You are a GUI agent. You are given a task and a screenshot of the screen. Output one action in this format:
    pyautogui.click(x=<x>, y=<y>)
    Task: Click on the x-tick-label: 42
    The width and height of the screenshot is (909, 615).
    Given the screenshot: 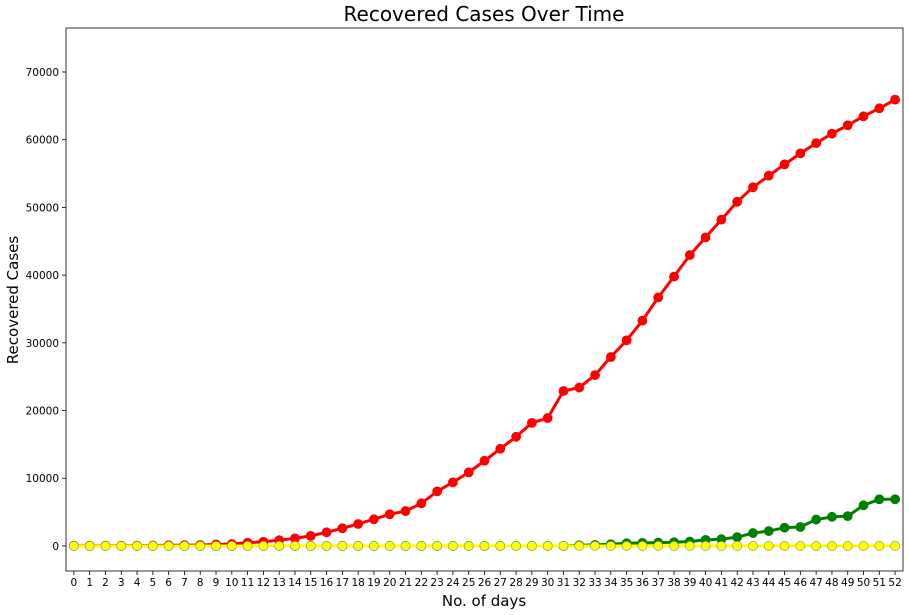 What is the action you would take?
    pyautogui.click(x=736, y=583)
    